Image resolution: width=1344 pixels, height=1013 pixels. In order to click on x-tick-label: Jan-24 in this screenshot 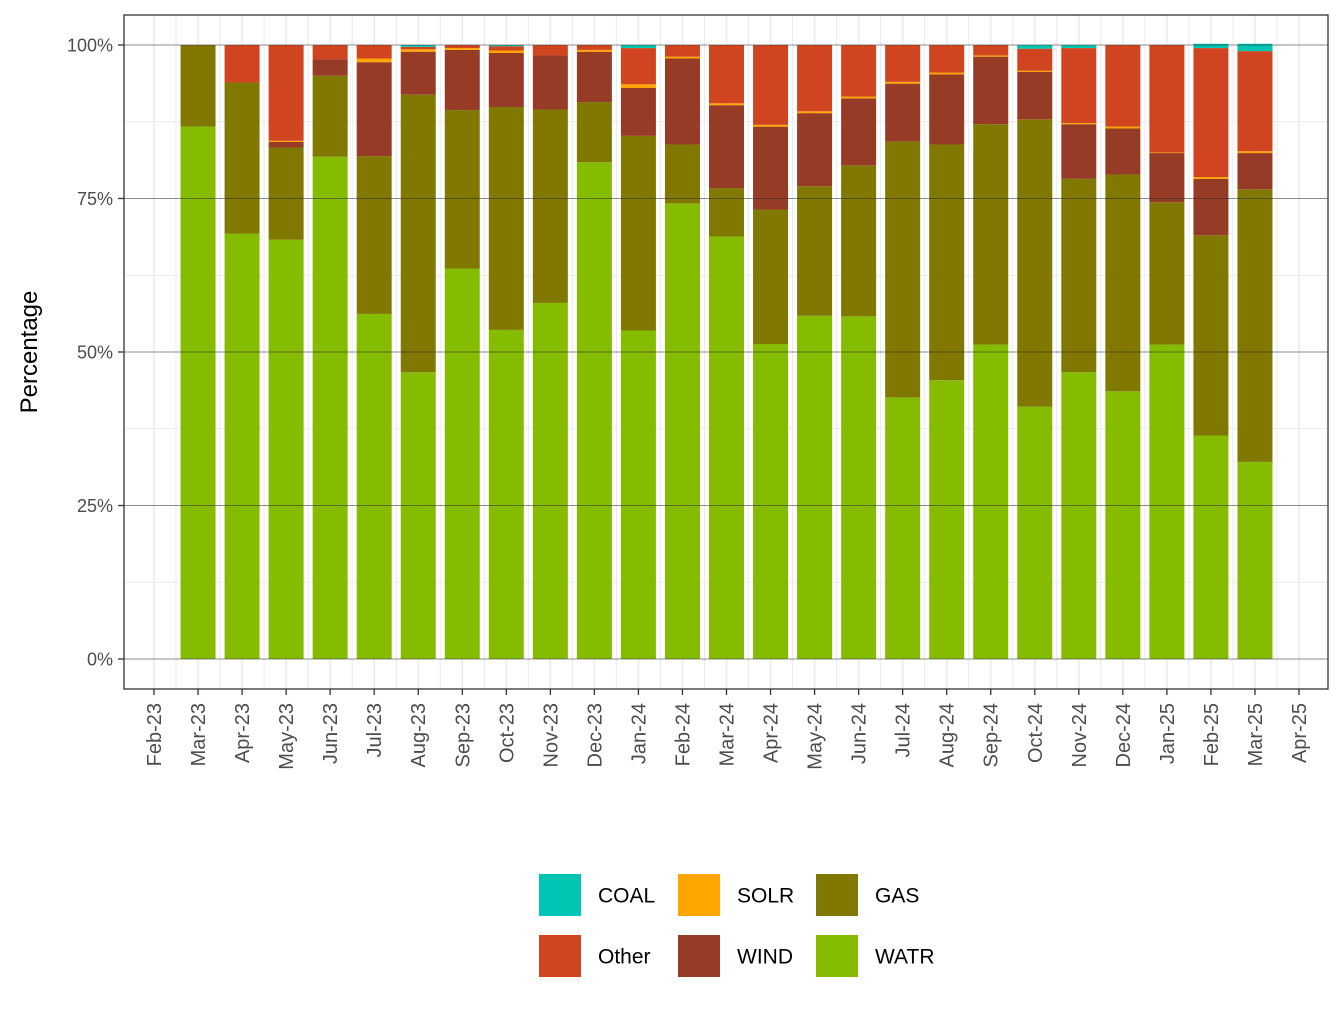, I will do `click(639, 733)`.